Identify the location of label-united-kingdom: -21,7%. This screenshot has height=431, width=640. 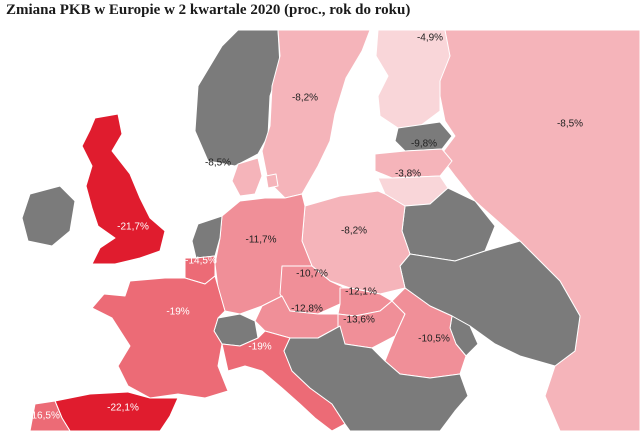
(133, 227).